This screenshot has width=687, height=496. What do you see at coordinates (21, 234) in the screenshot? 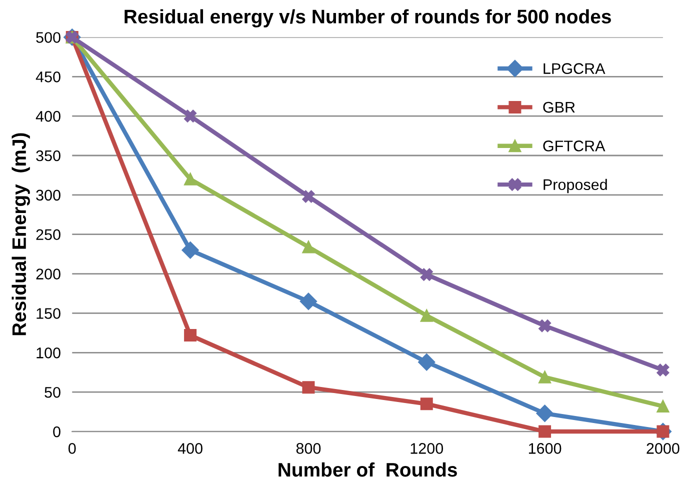
I see `y-axis-title: Residual Energy (mJ)` at bounding box center [21, 234].